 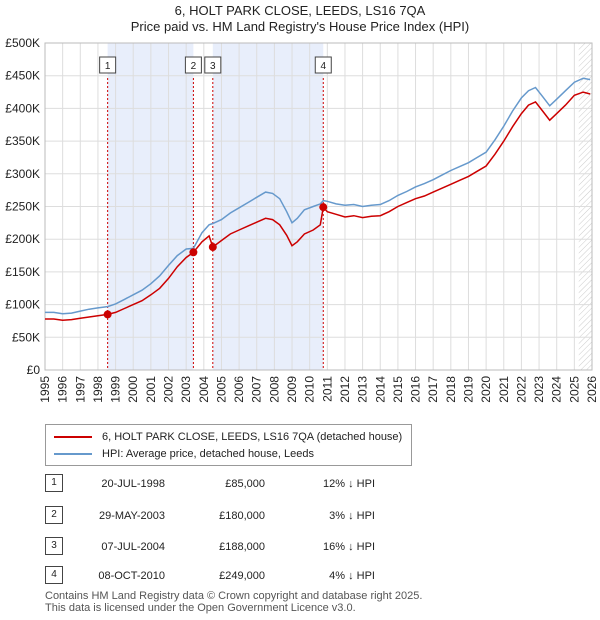 I want to click on x-tick-label: 2025, so click(x=574, y=389).